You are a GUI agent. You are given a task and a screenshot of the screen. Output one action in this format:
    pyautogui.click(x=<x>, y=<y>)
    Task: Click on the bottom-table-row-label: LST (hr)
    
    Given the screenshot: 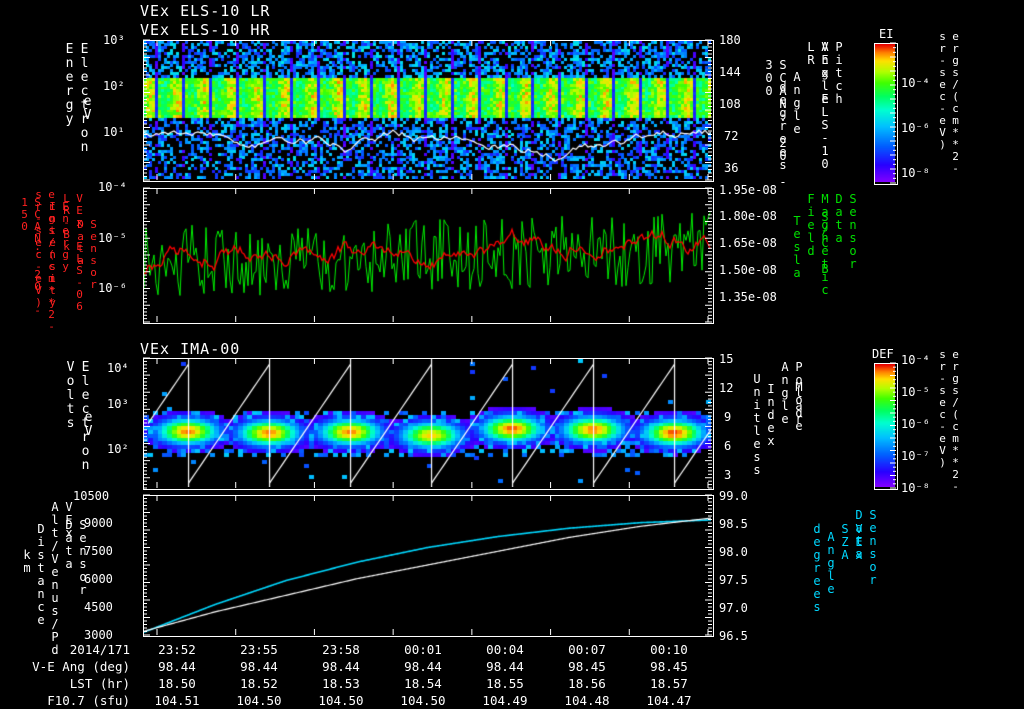 What is the action you would take?
    pyautogui.click(x=99, y=683)
    